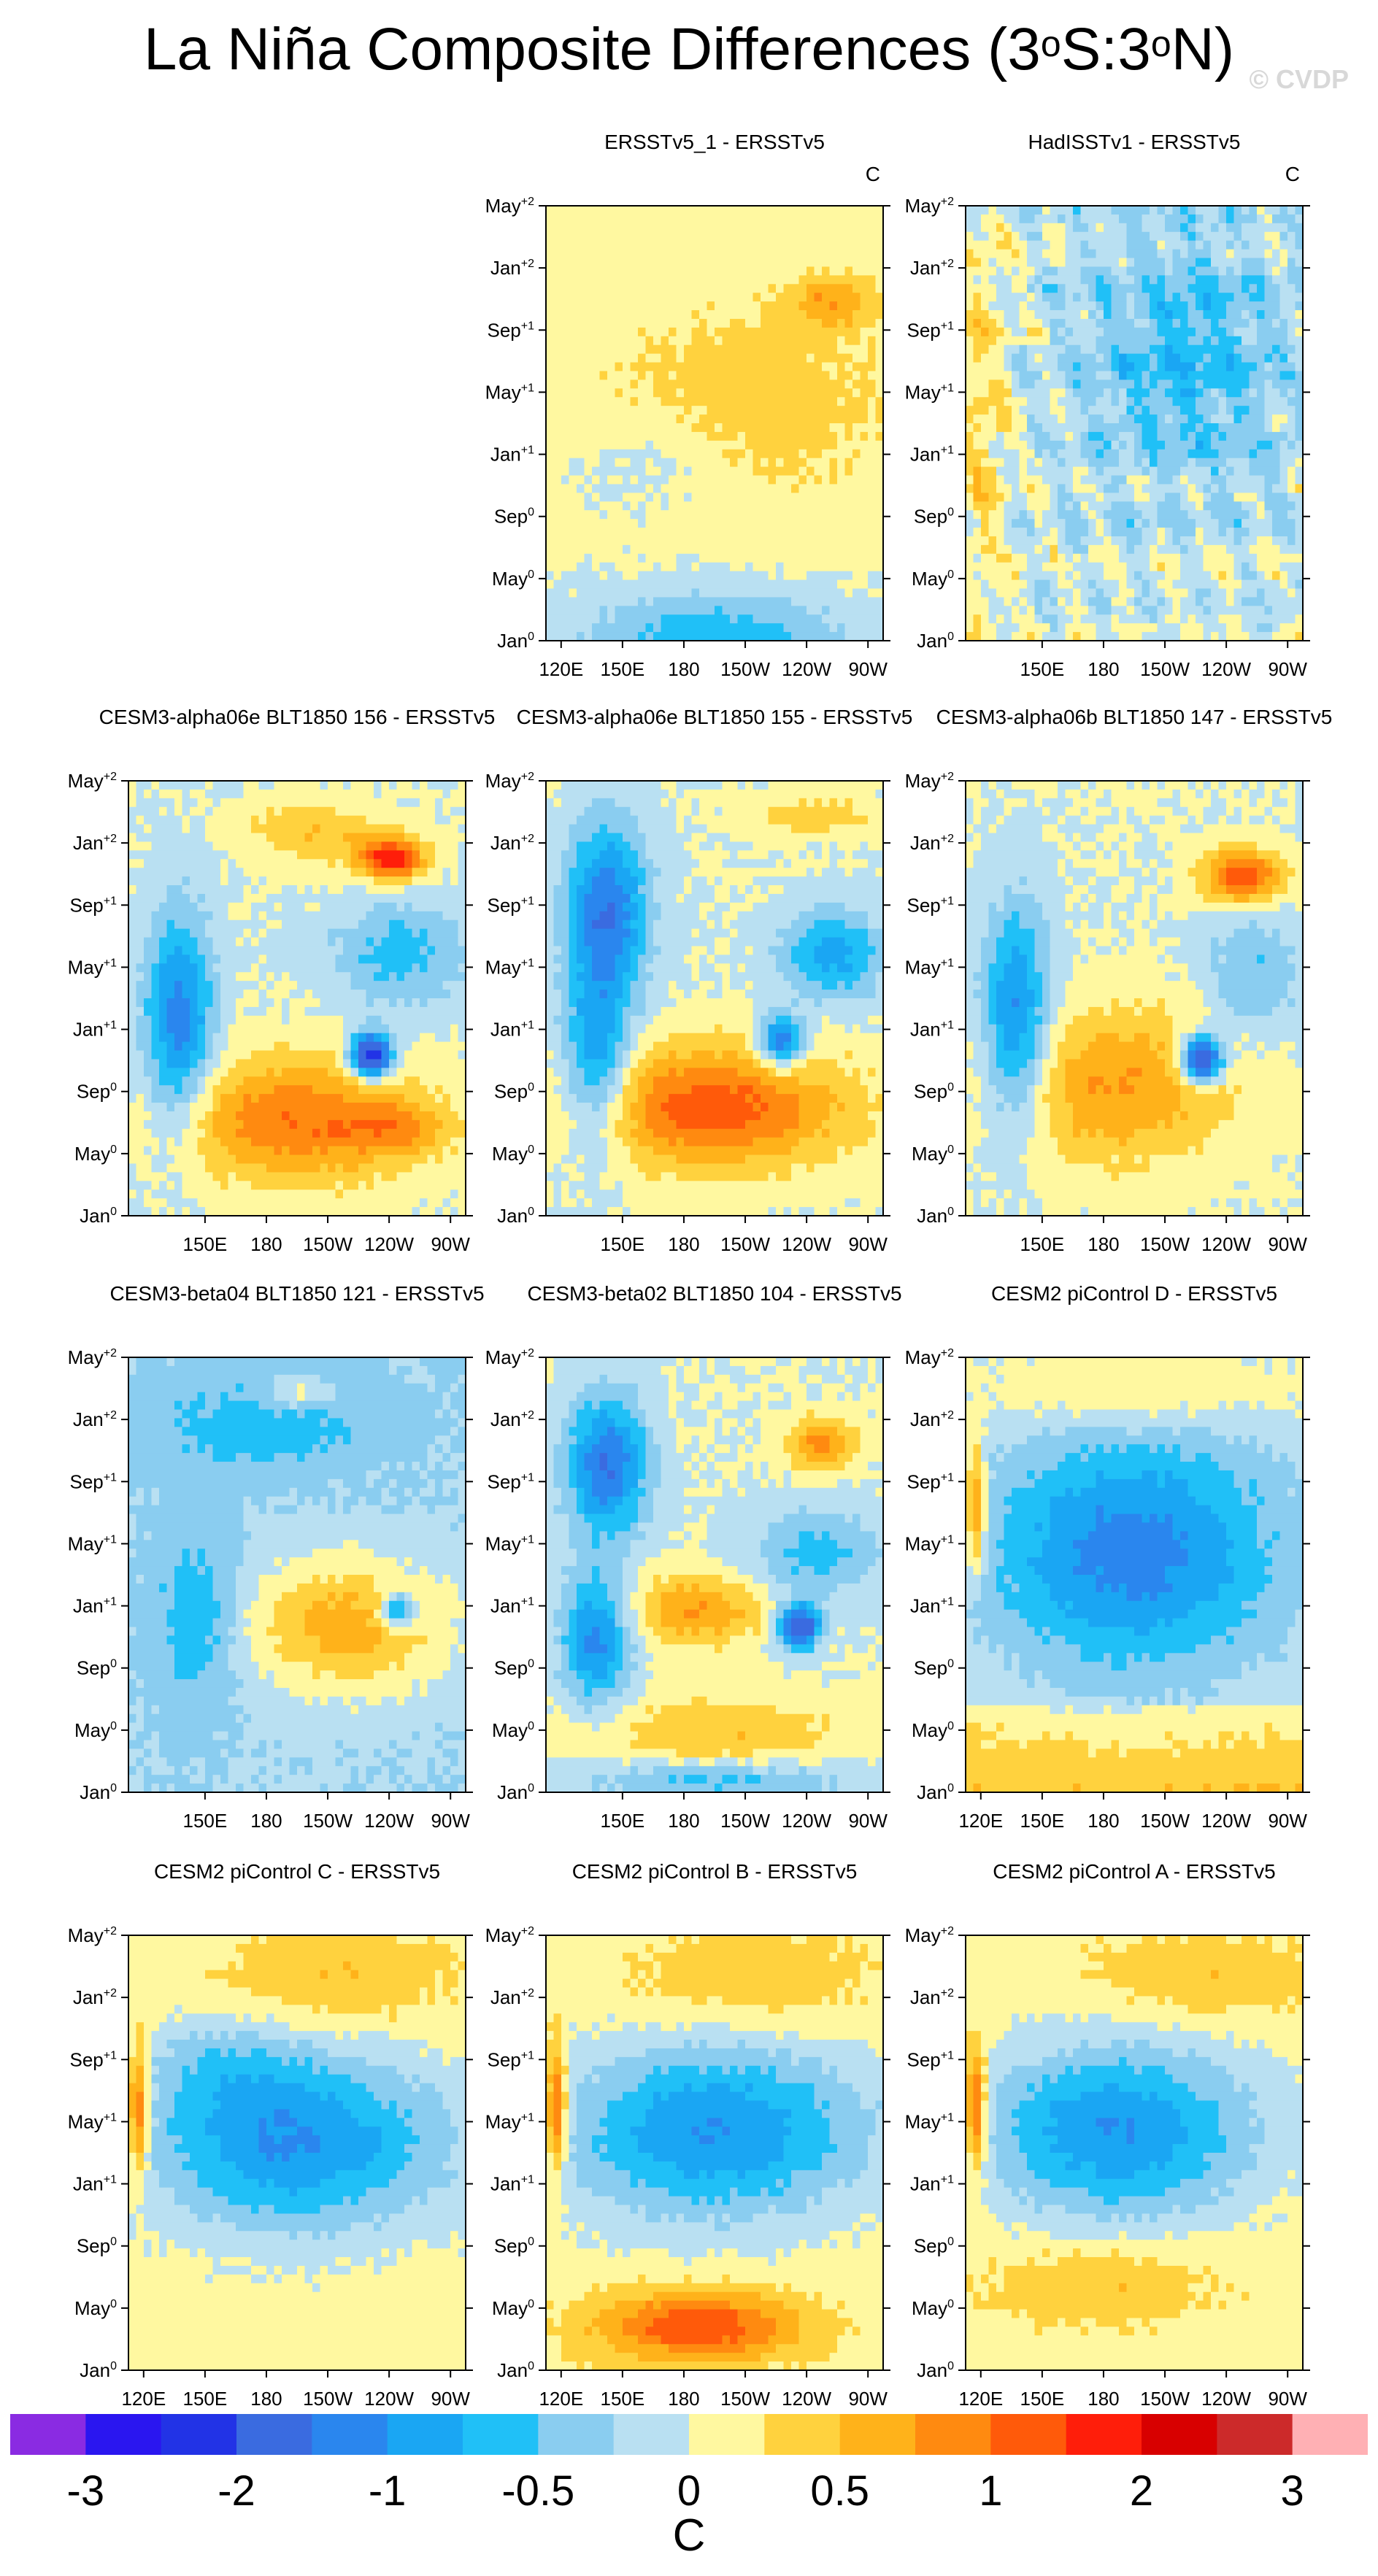 The image size is (1378, 2576). Describe the element at coordinates (923, 206) in the screenshot. I see `y-tick-month: May` at that location.